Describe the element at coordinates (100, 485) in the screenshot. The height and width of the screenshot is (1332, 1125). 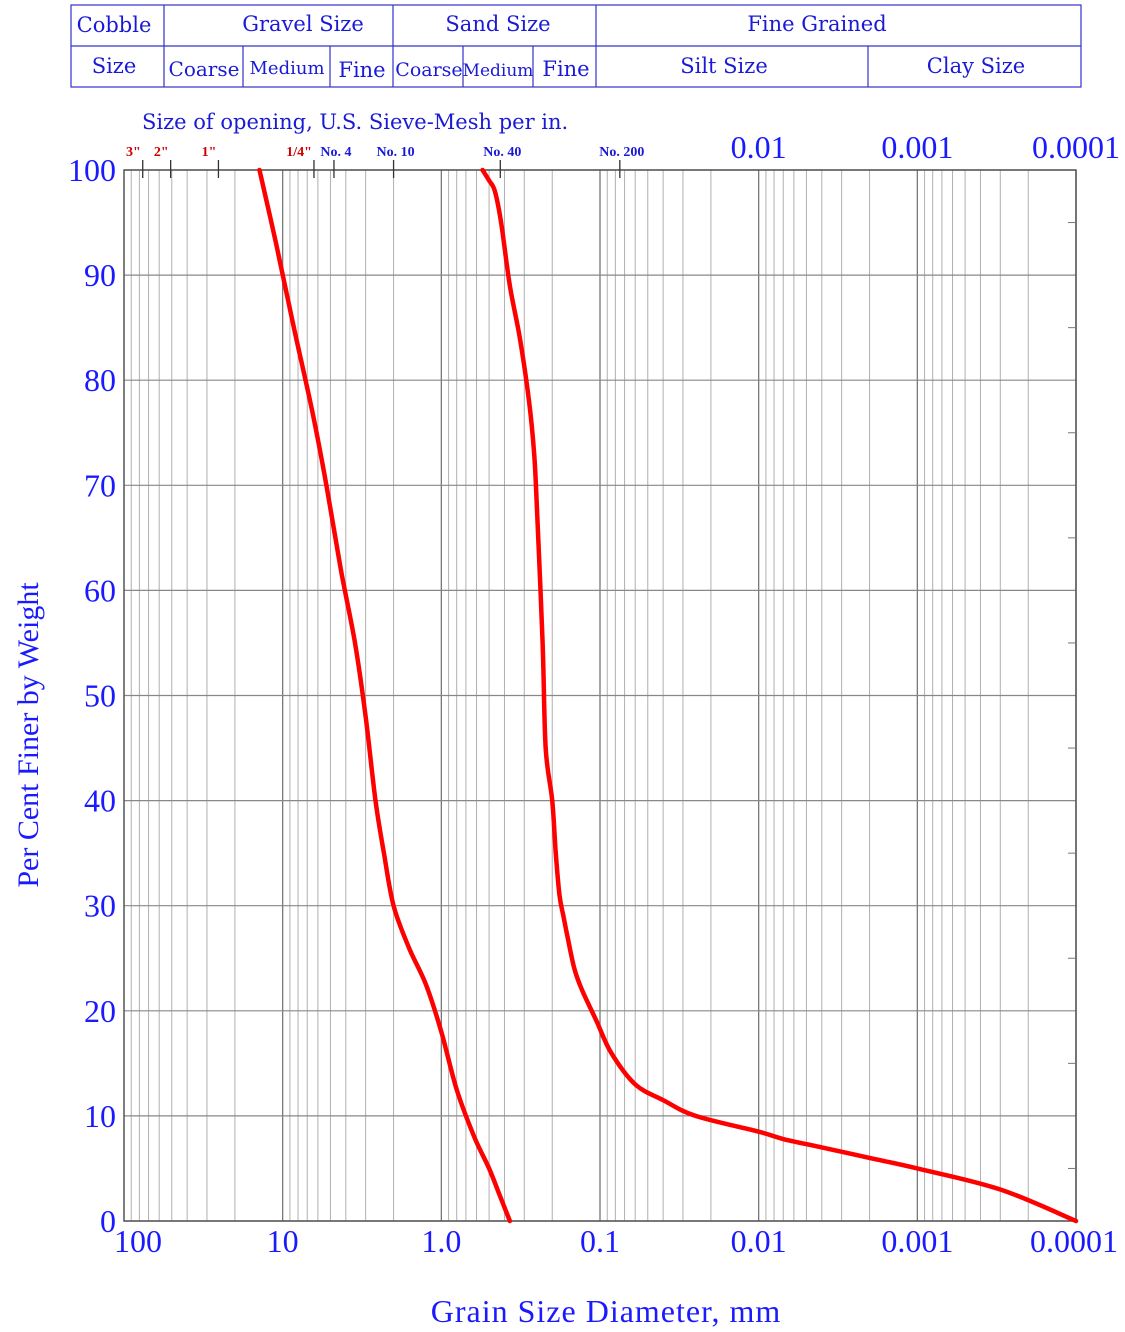
I see `y-tick-label: 70` at that location.